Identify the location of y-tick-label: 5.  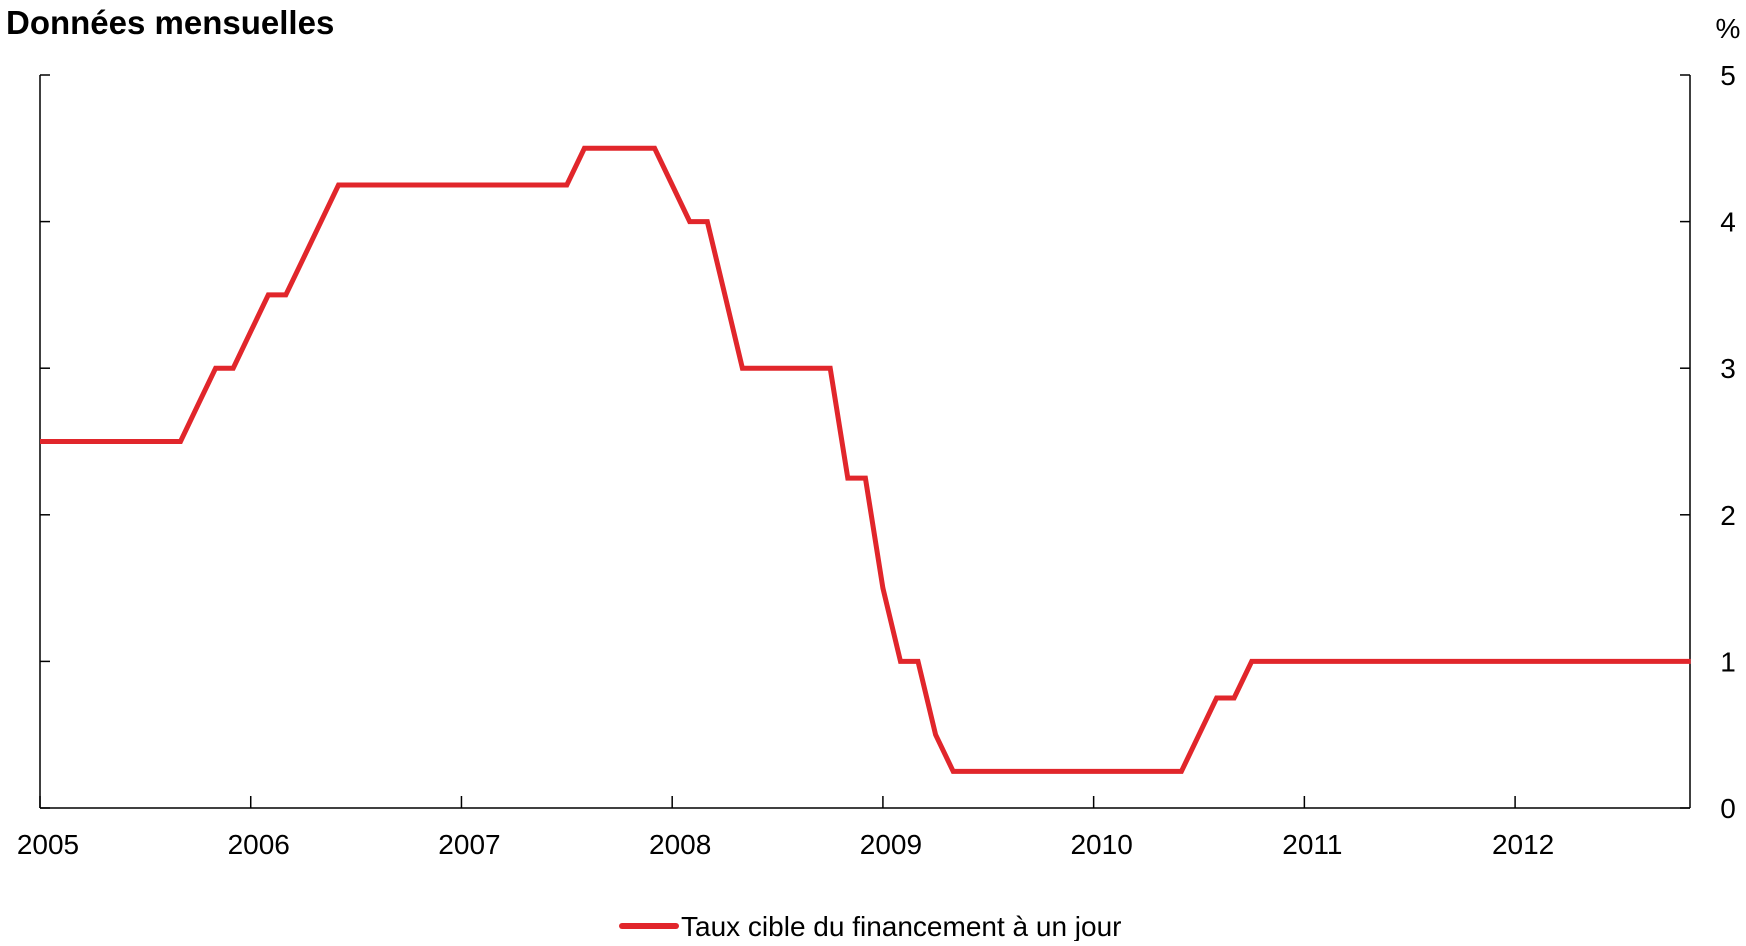
(1728, 75).